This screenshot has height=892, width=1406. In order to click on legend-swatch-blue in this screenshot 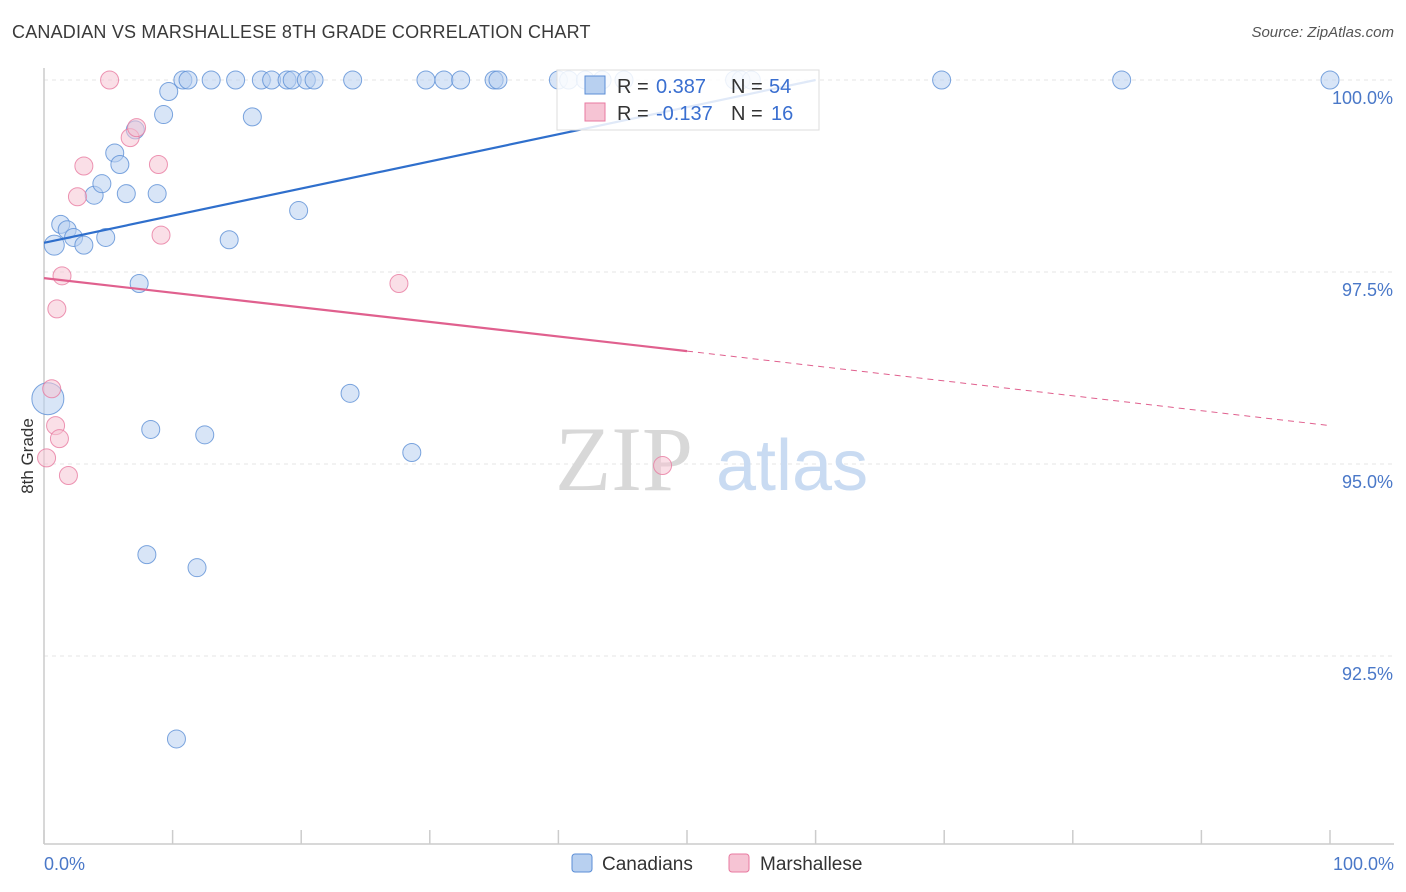, I will do `click(595, 85)`.